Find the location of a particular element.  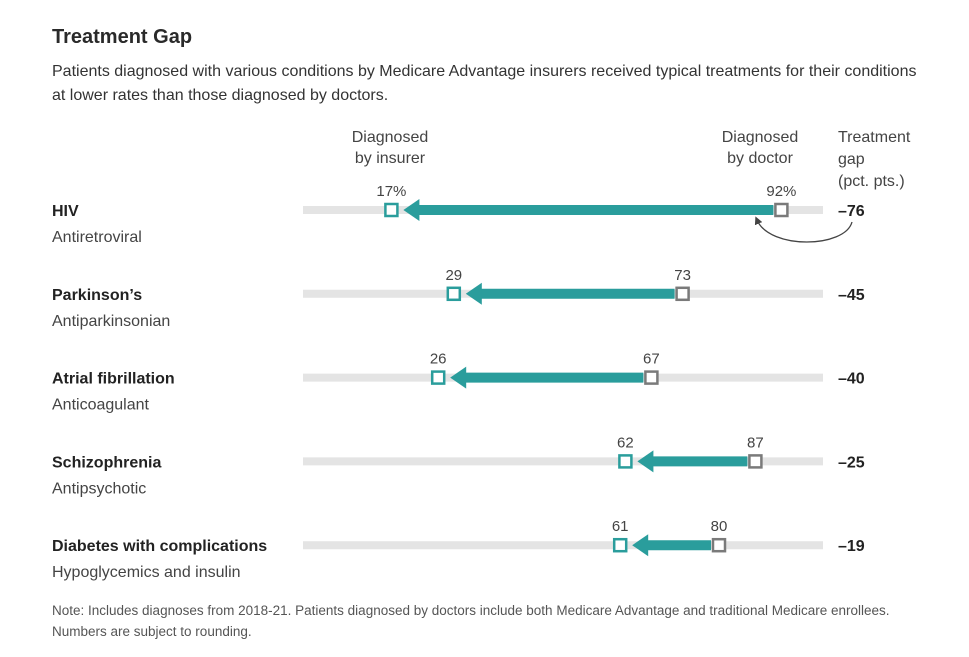

header-gap-line: gap is located at coordinates (851, 159).